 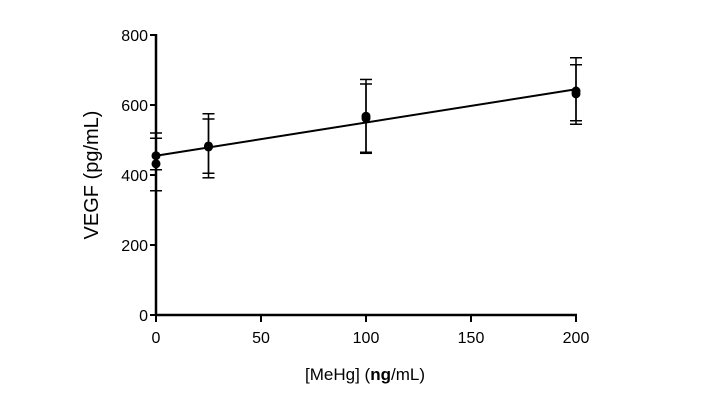 What do you see at coordinates (338, 374) in the screenshot?
I see `x-axis-title-part: [MeHg] (` at bounding box center [338, 374].